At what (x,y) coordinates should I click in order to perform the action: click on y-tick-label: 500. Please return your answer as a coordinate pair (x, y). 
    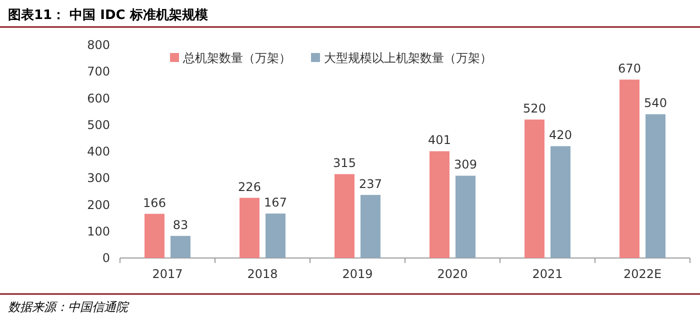
    Looking at the image, I should click on (98, 125).